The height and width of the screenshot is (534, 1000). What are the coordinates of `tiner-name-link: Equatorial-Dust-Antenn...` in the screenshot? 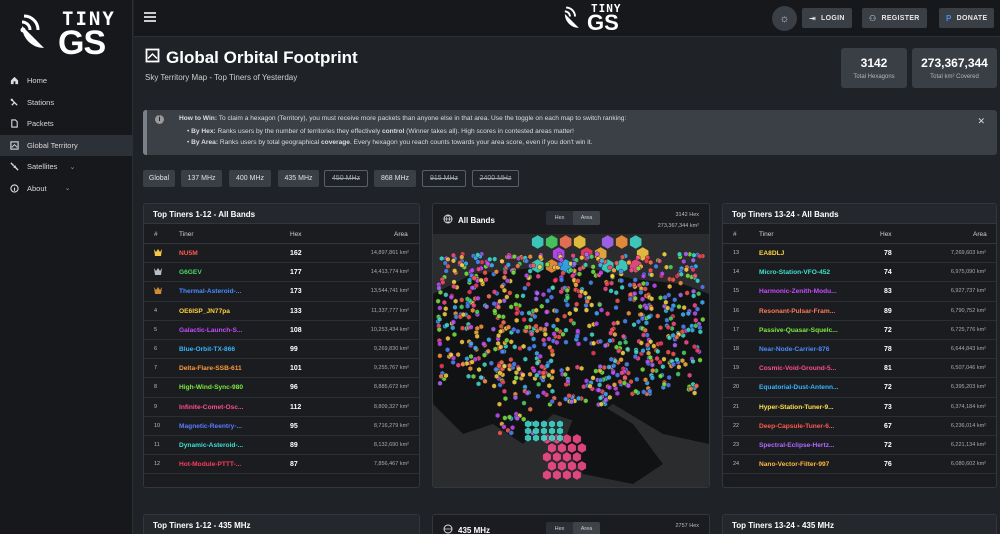 It's located at (799, 388).